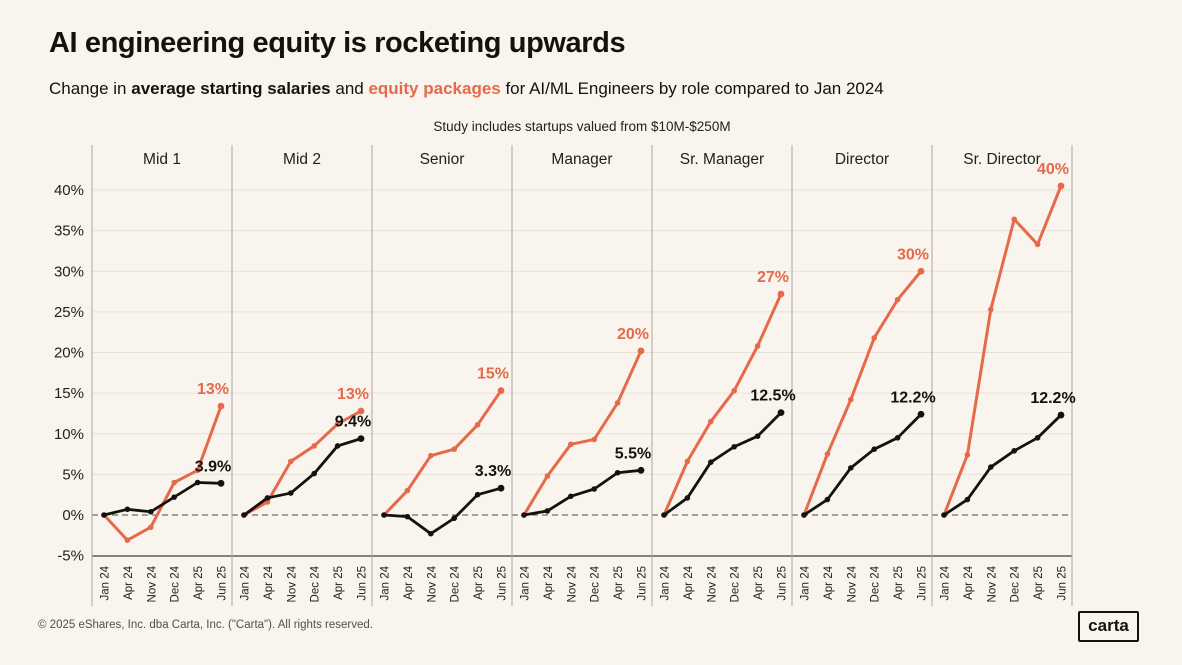  What do you see at coordinates (69, 393) in the screenshot?
I see `y-axis-tick-label: 15%` at bounding box center [69, 393].